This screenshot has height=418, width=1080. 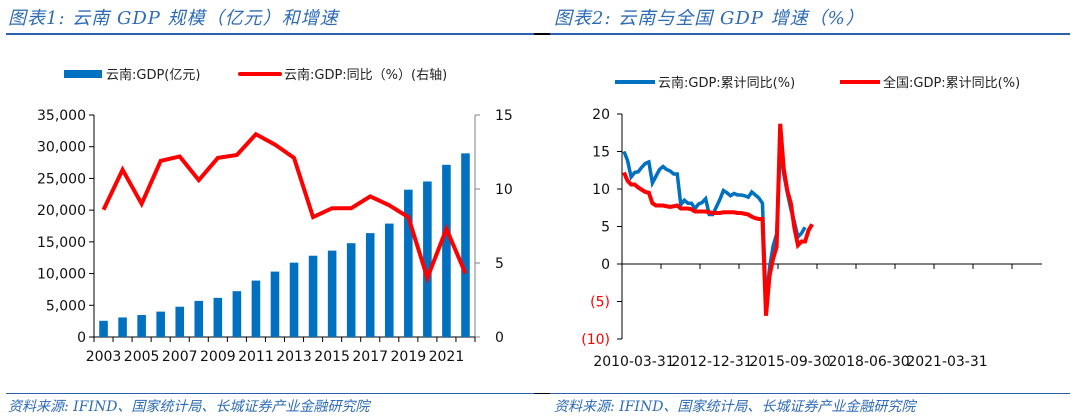 I want to click on bar-2013, so click(x=294, y=299).